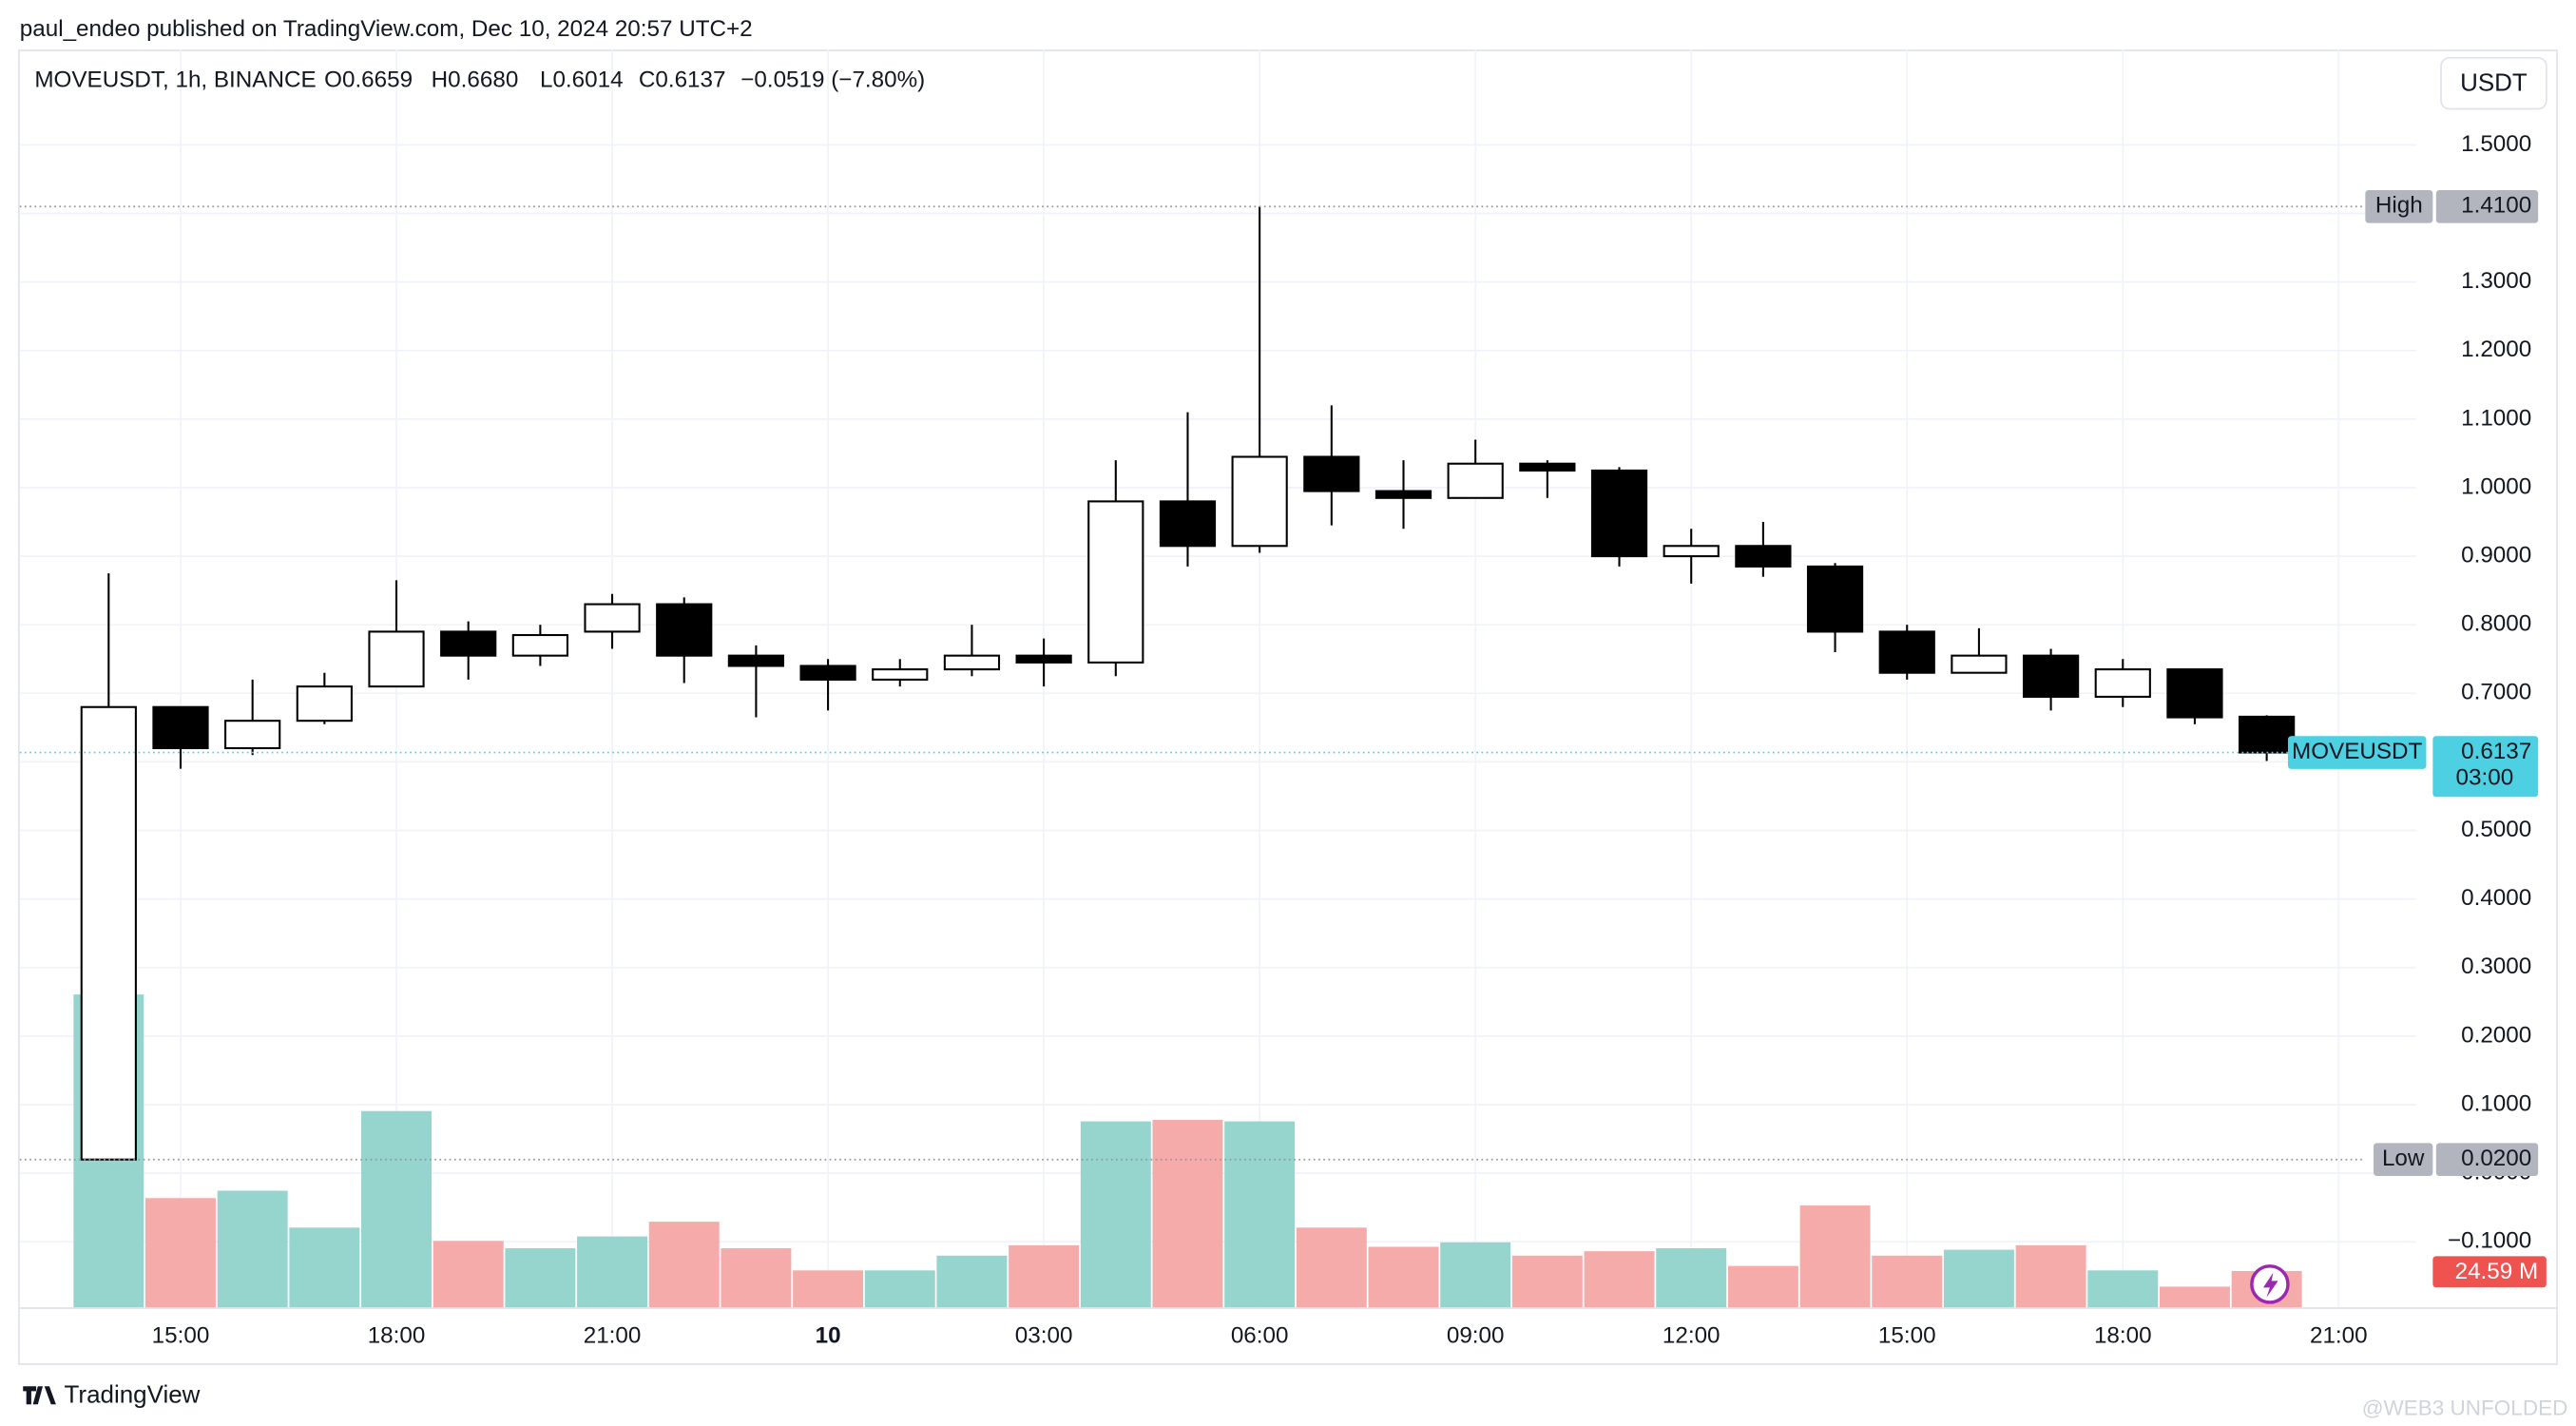  Describe the element at coordinates (1044, 1336) in the screenshot. I see `x-tick-label: 03:00` at that location.